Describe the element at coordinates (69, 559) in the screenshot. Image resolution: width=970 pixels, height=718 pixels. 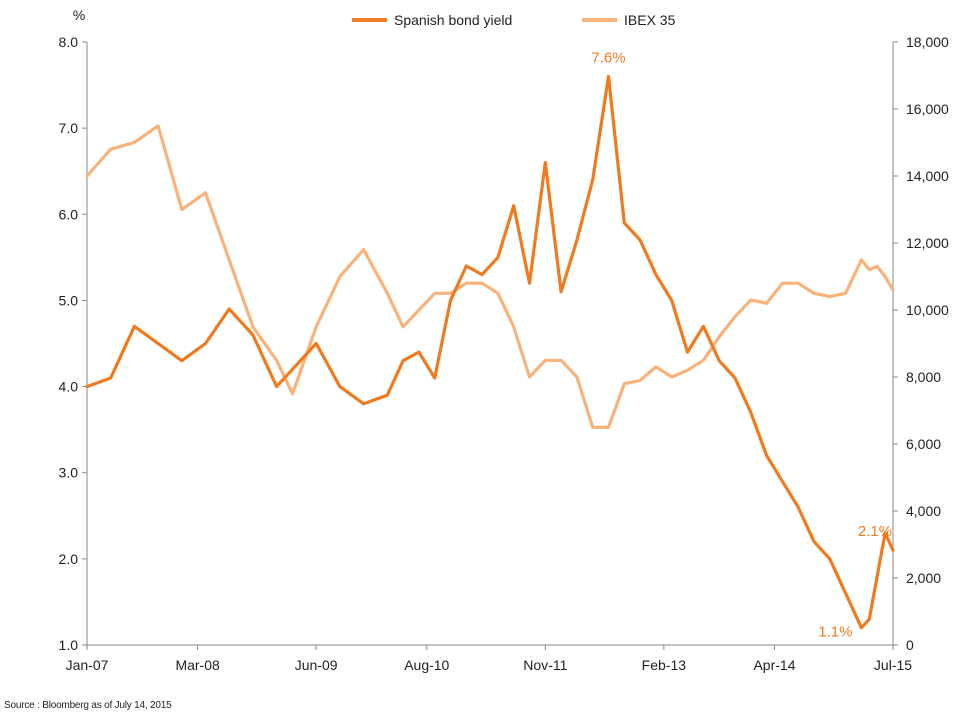
I see `y-left-tick-label: 2.0` at that location.